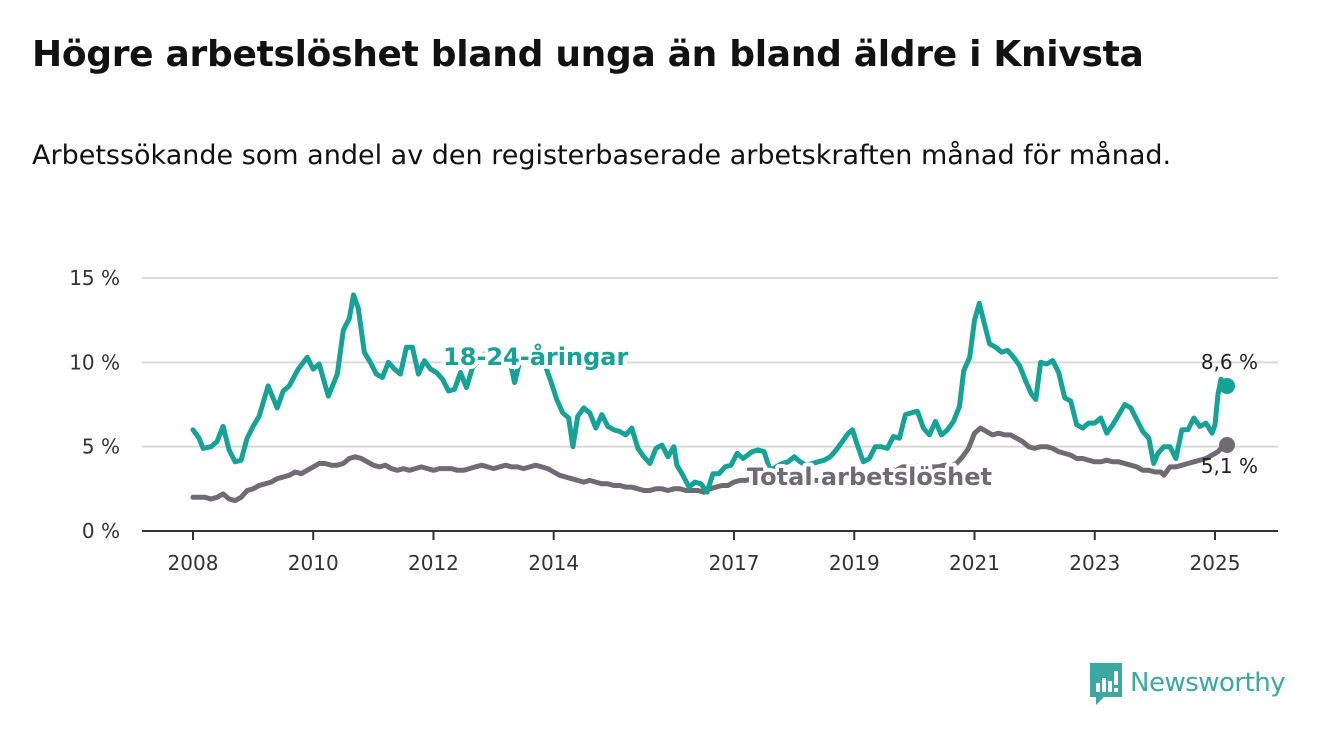 This screenshot has width=1340, height=734. I want to click on series-label-total-halo: Total arbetslöshet, so click(869, 477).